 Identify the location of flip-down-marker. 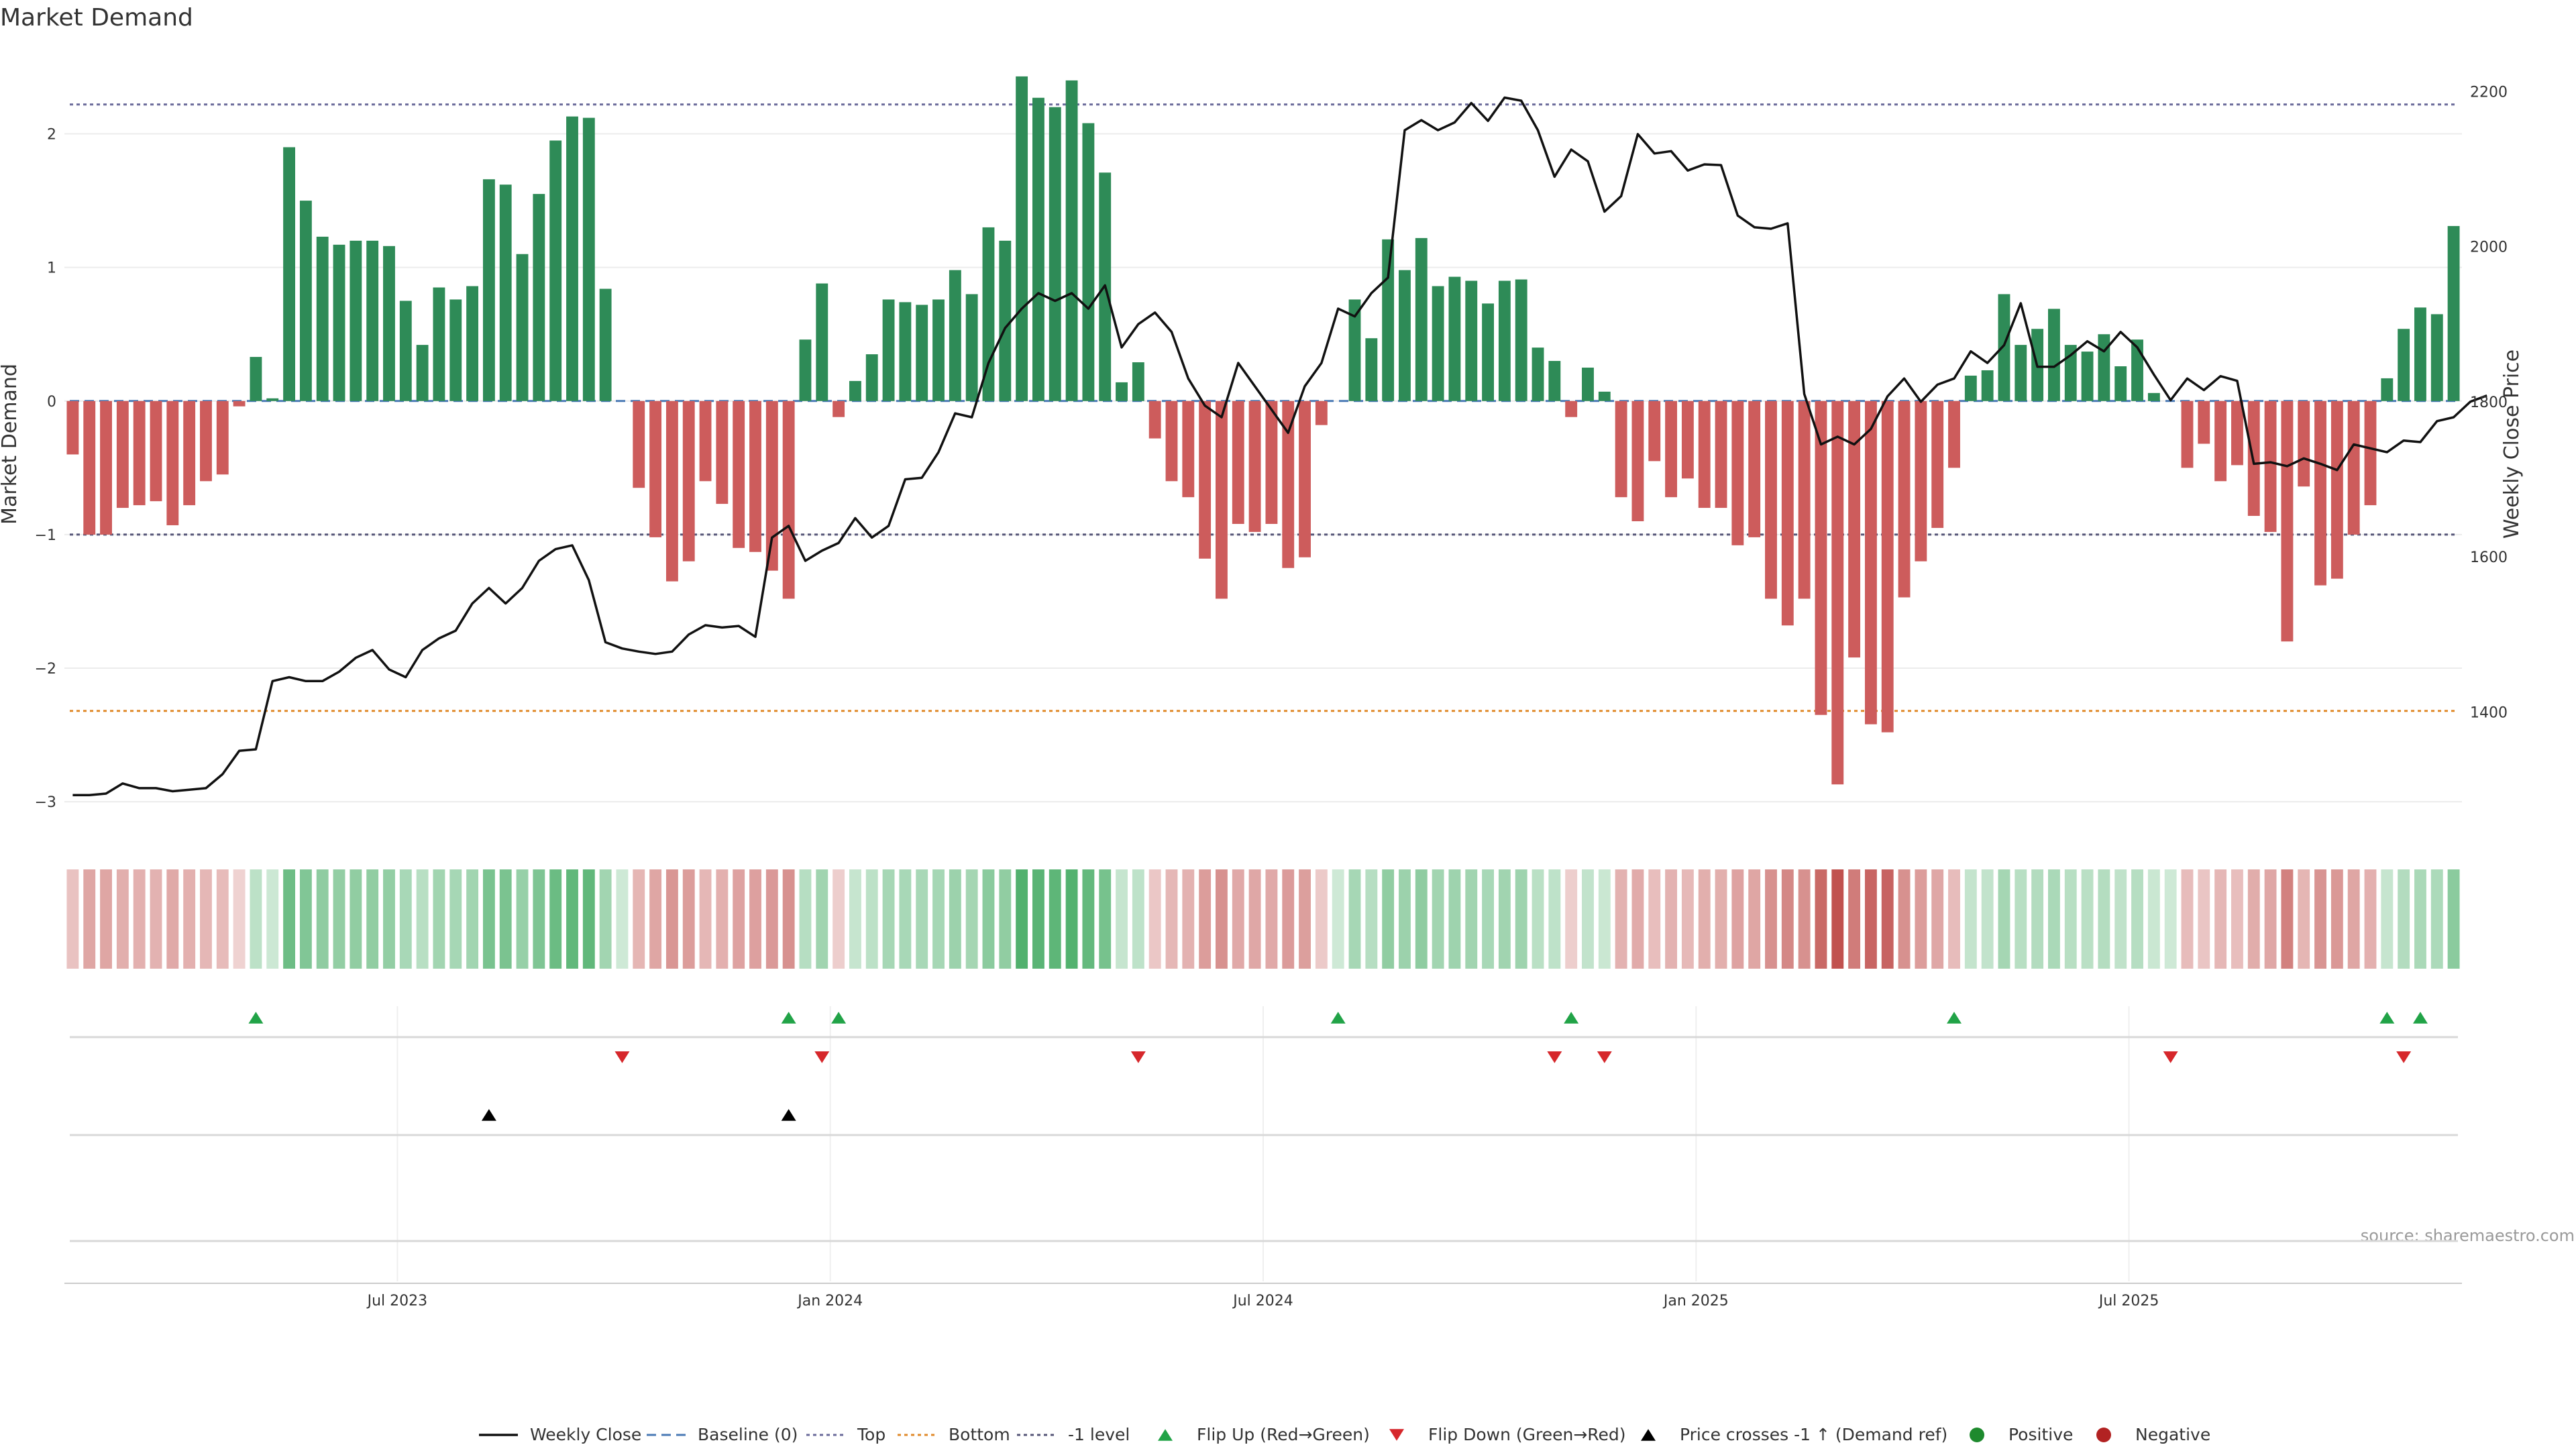
(1554, 1057).